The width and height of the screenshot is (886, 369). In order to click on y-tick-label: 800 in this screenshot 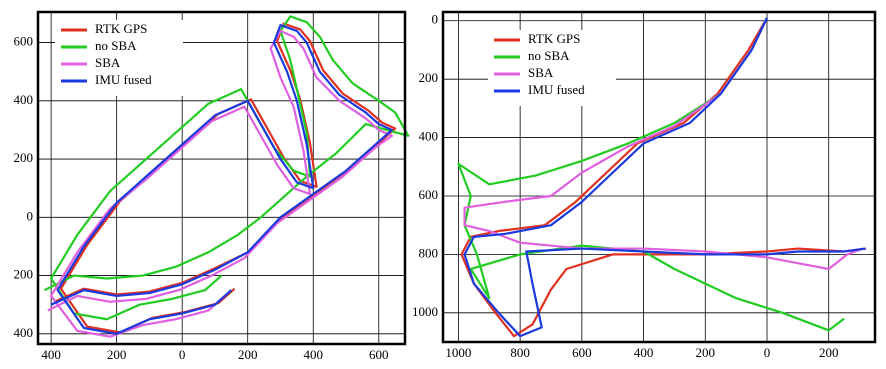, I will do `click(429, 252)`.